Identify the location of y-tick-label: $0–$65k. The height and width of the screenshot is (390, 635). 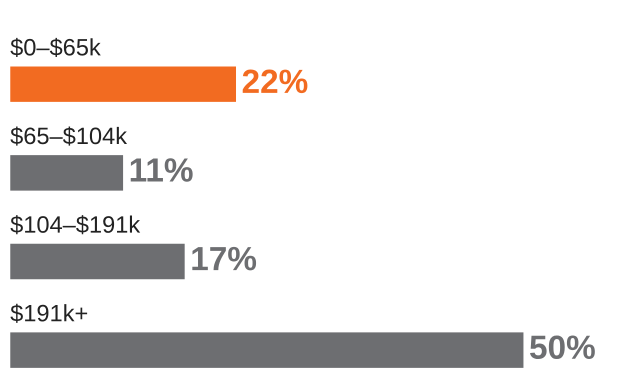
(55, 48).